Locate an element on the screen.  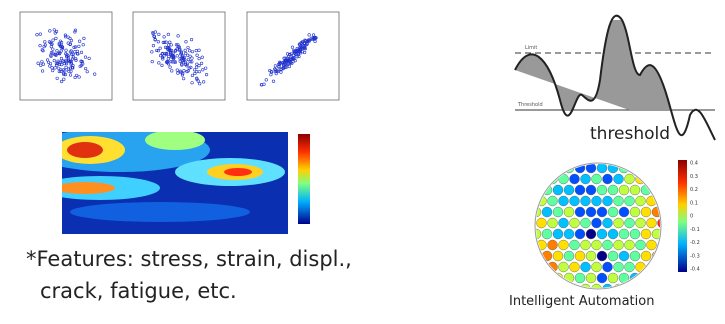
threshold-curve: Limit Threshold threshold is located at coordinates (615, 79).